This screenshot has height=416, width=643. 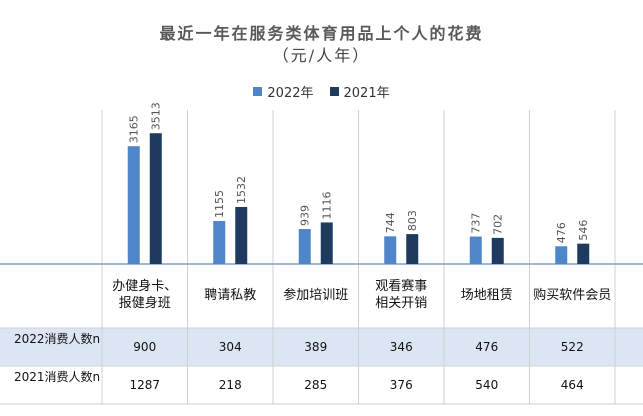 I want to click on table-cell: 304, so click(x=230, y=347).